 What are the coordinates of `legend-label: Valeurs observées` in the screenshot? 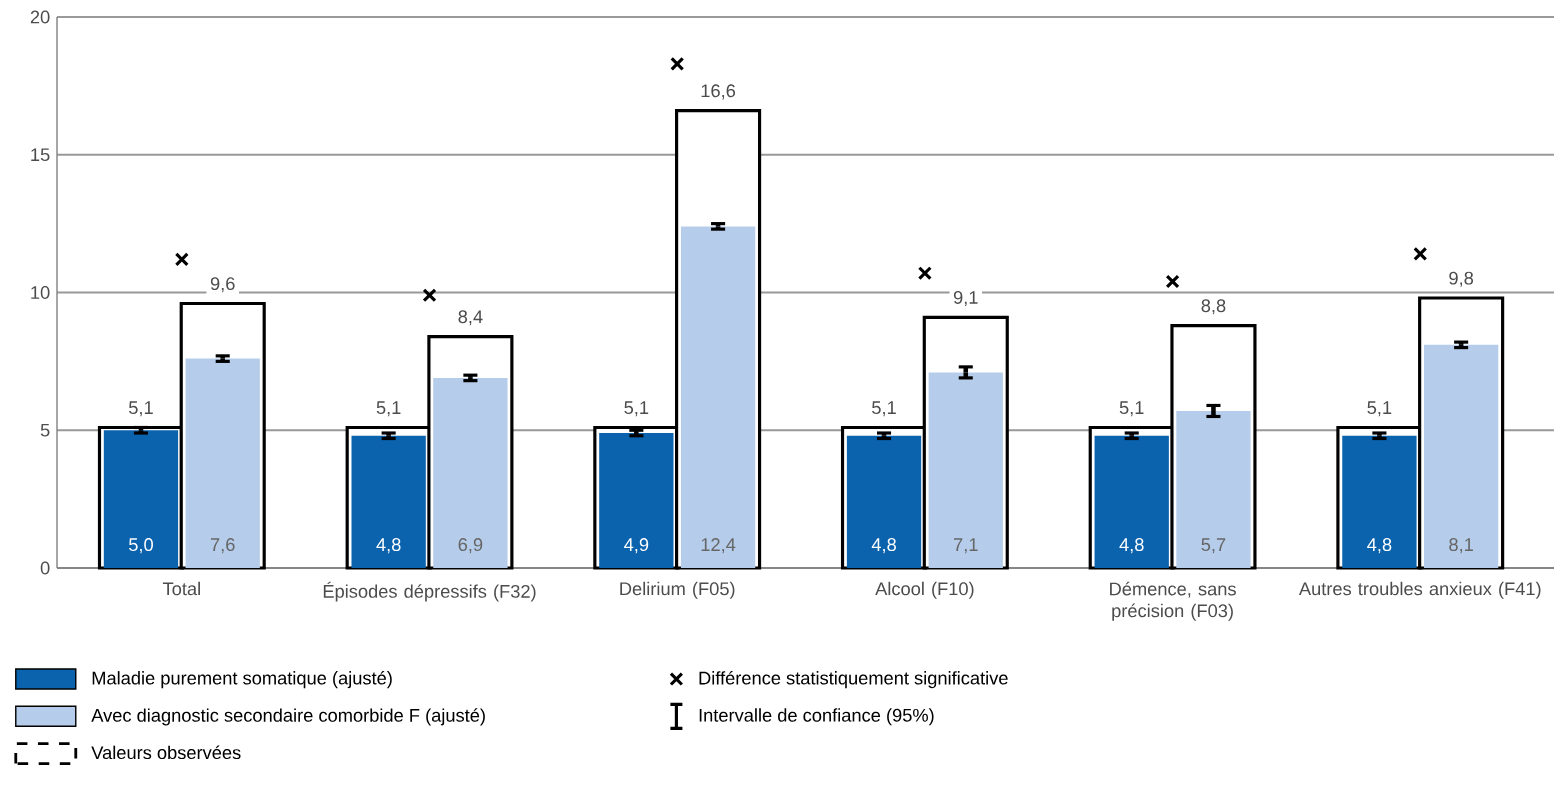 It's located at (166, 752).